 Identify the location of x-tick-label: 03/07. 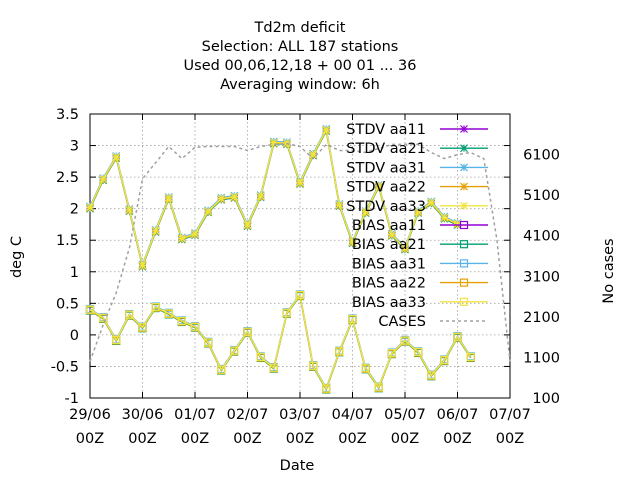
(300, 415).